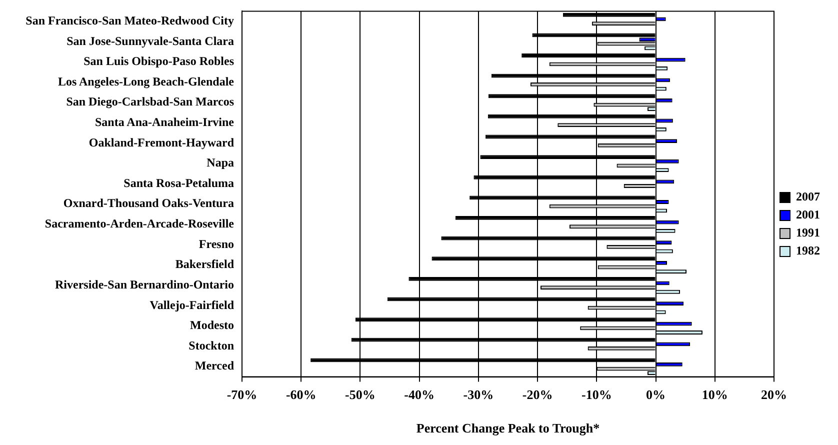  Describe the element at coordinates (144, 284) in the screenshot. I see `y-tick-label: Riverside-San Bernardino-Ontario` at that location.